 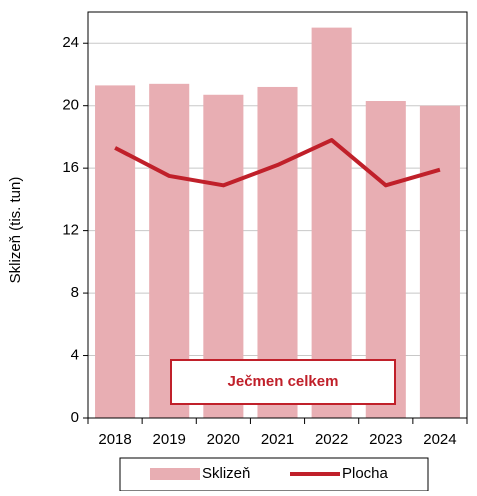 What do you see at coordinates (223, 439) in the screenshot?
I see `x-tick-label: 2020` at bounding box center [223, 439].